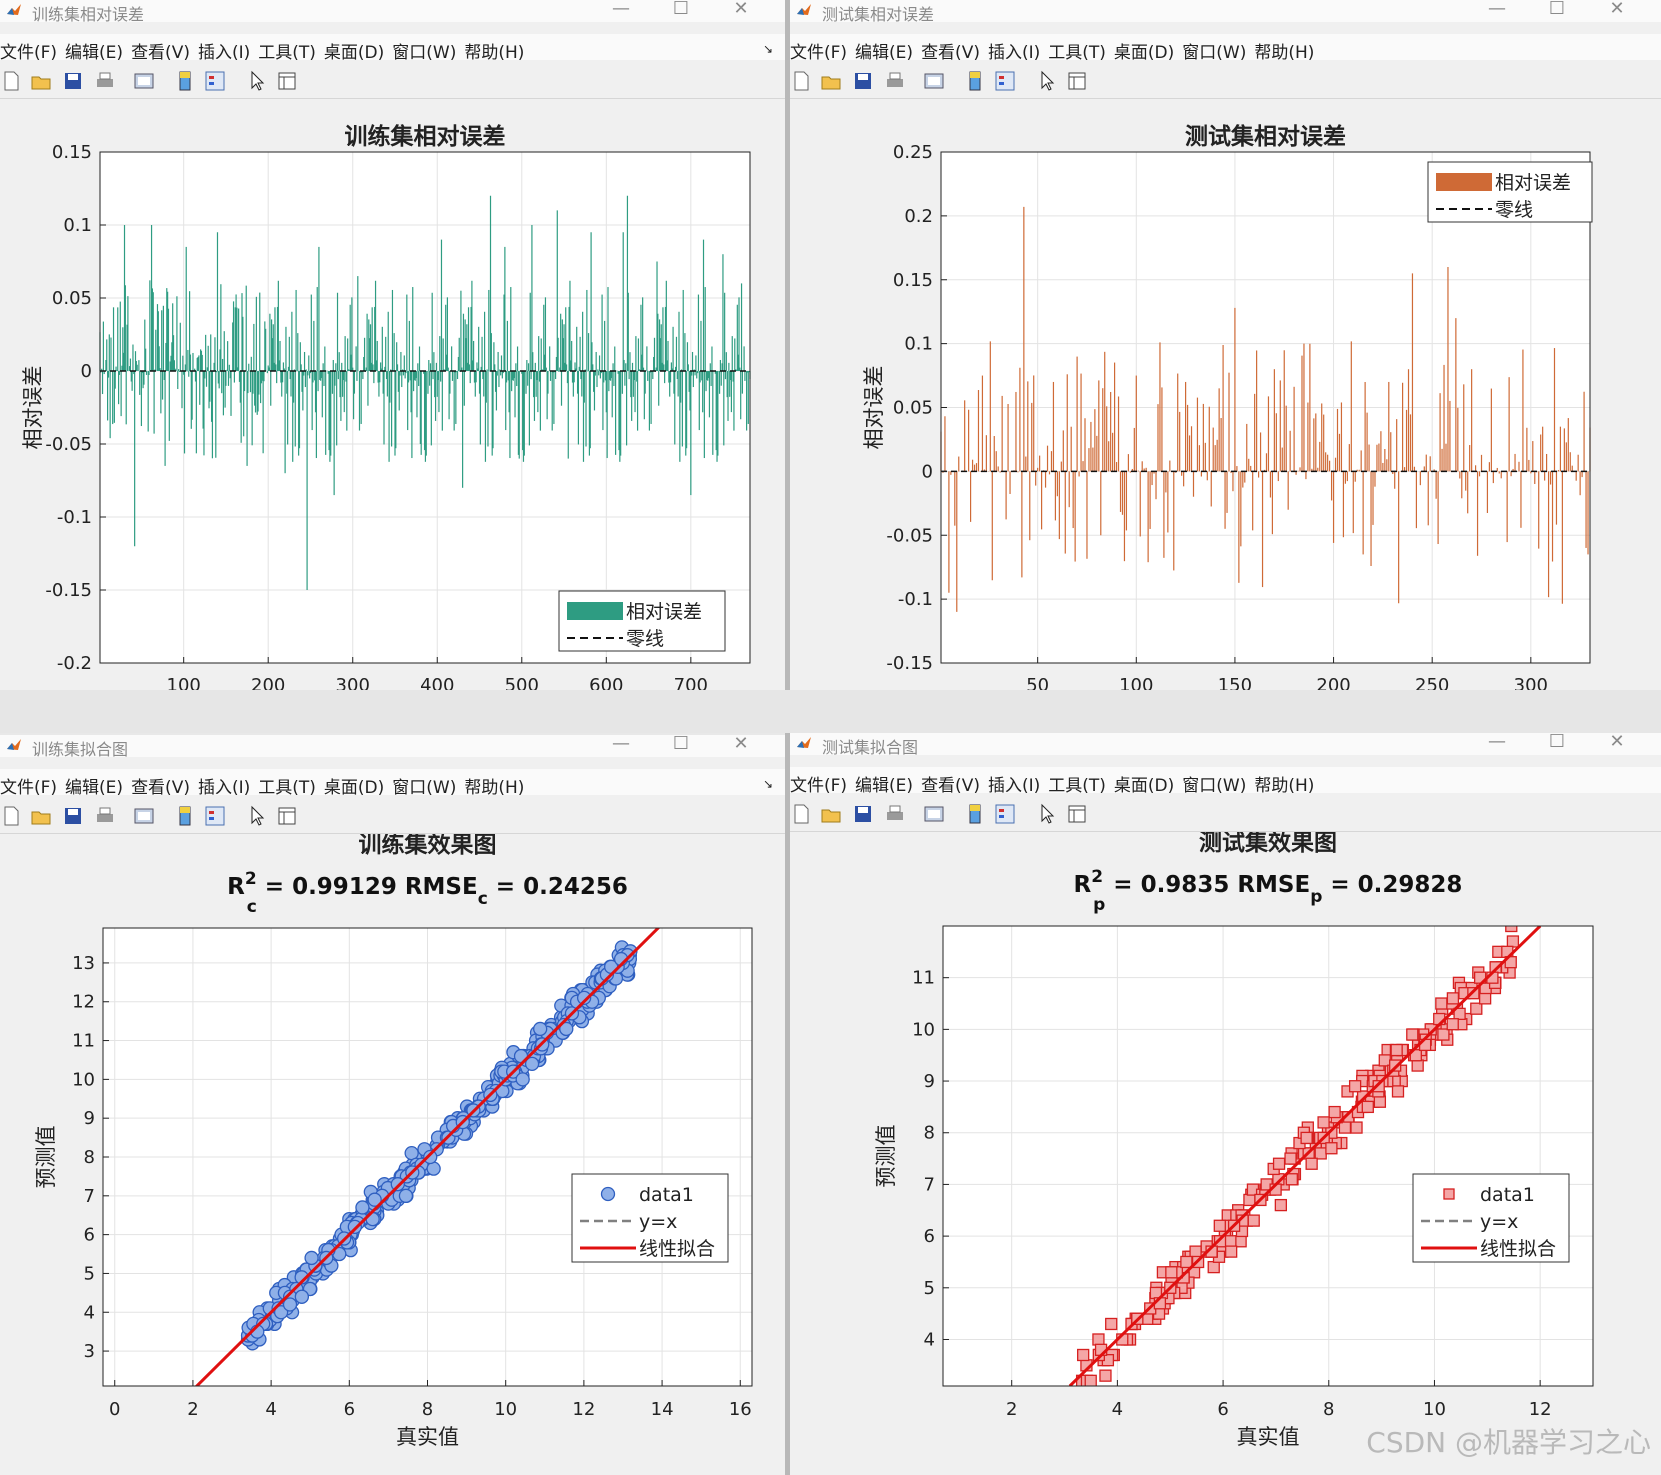  What do you see at coordinates (1225, 12) in the screenshot?
I see `title-bar: 测试集相对误差 — ☐ ✕` at bounding box center [1225, 12].